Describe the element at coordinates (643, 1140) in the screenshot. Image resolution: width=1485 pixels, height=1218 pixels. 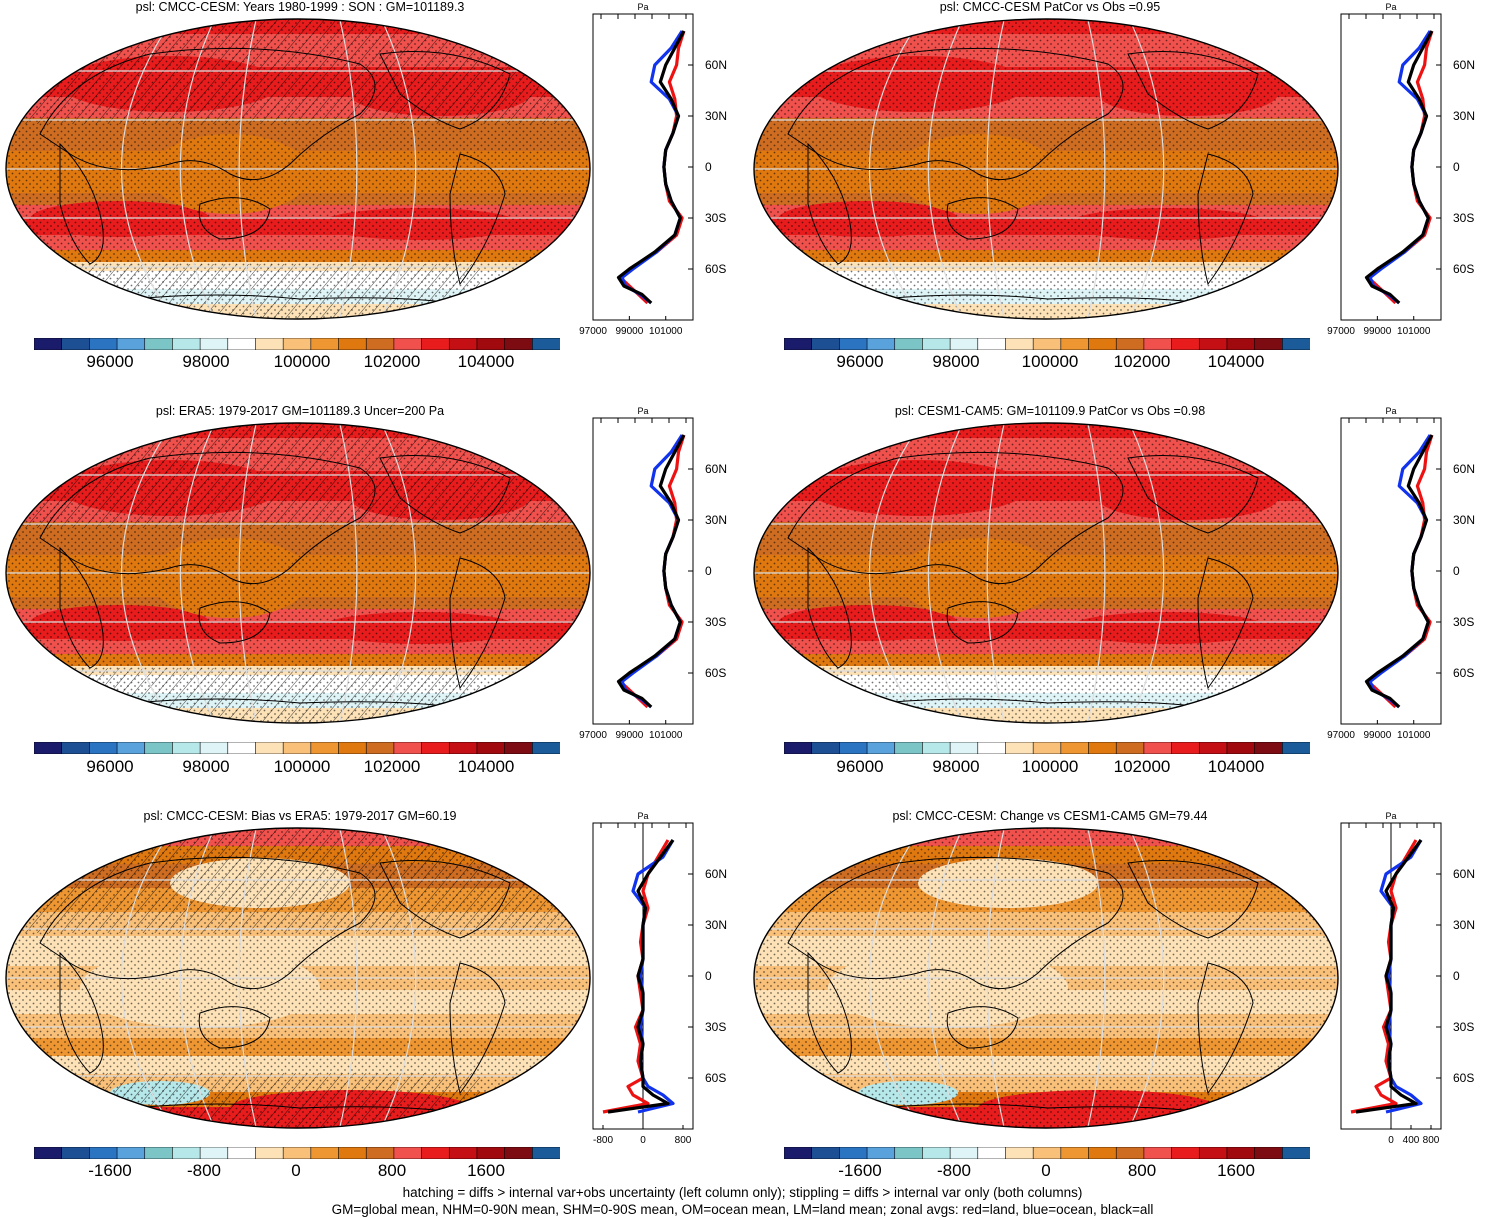
I see `profile-x-label: 0` at that location.